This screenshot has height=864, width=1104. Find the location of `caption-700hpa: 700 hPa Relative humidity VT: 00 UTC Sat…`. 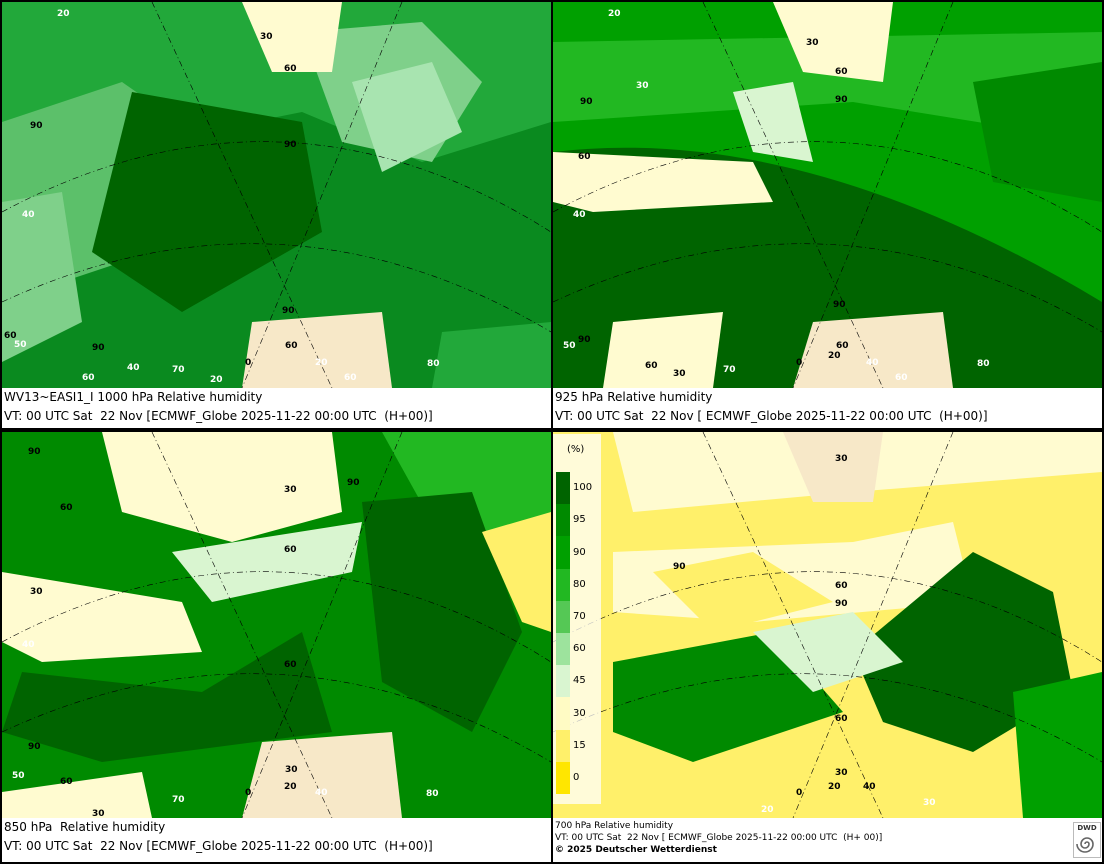

caption-700hpa: 700 hPa Relative humidity VT: 00 UTC Sat… is located at coordinates (827, 840).